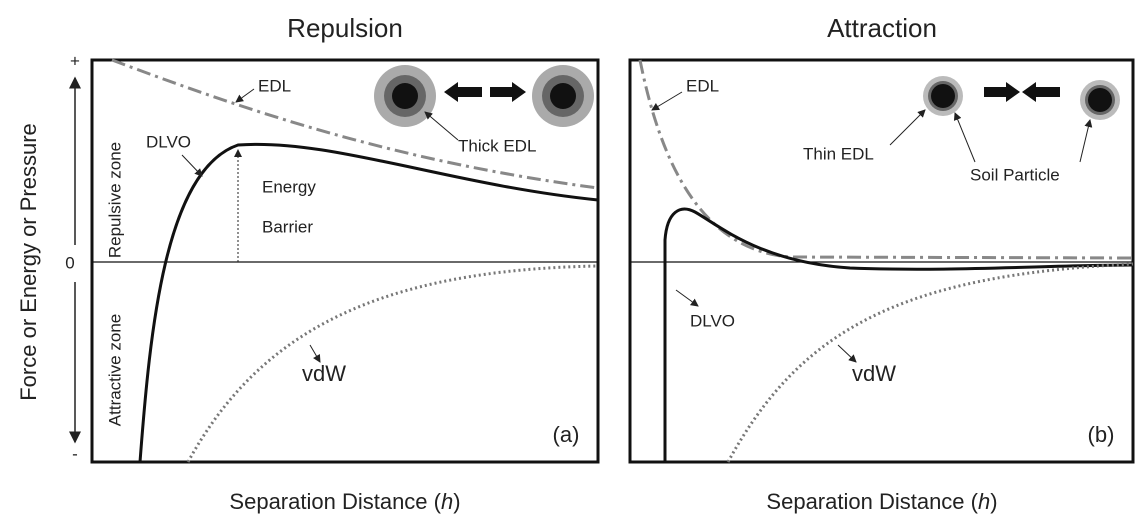 The image size is (1138, 529). Describe the element at coordinates (566, 434) in the screenshot. I see `panel-tag: (a)` at that location.